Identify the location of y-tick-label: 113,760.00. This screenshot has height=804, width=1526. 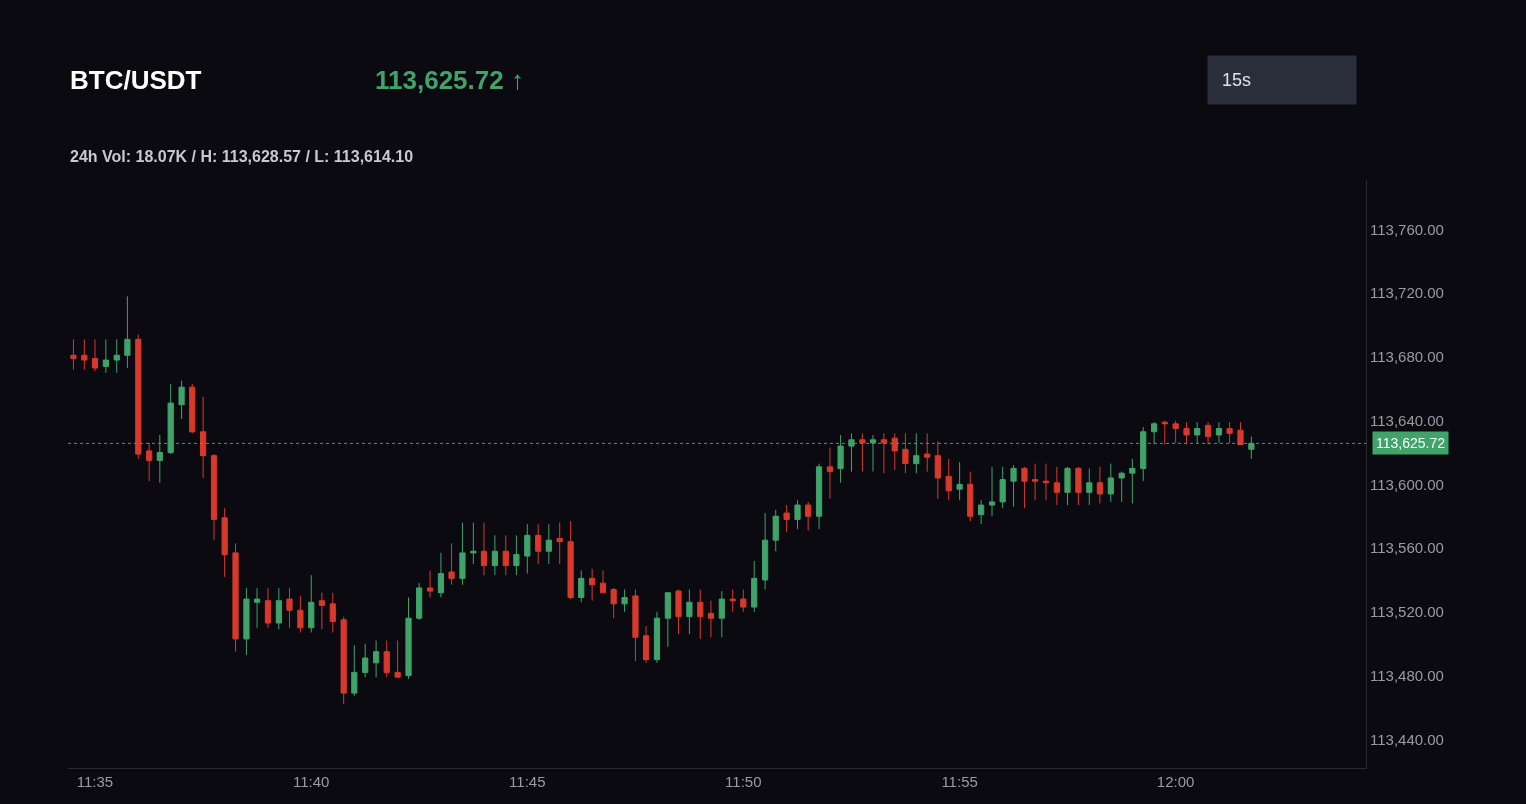
(1407, 229).